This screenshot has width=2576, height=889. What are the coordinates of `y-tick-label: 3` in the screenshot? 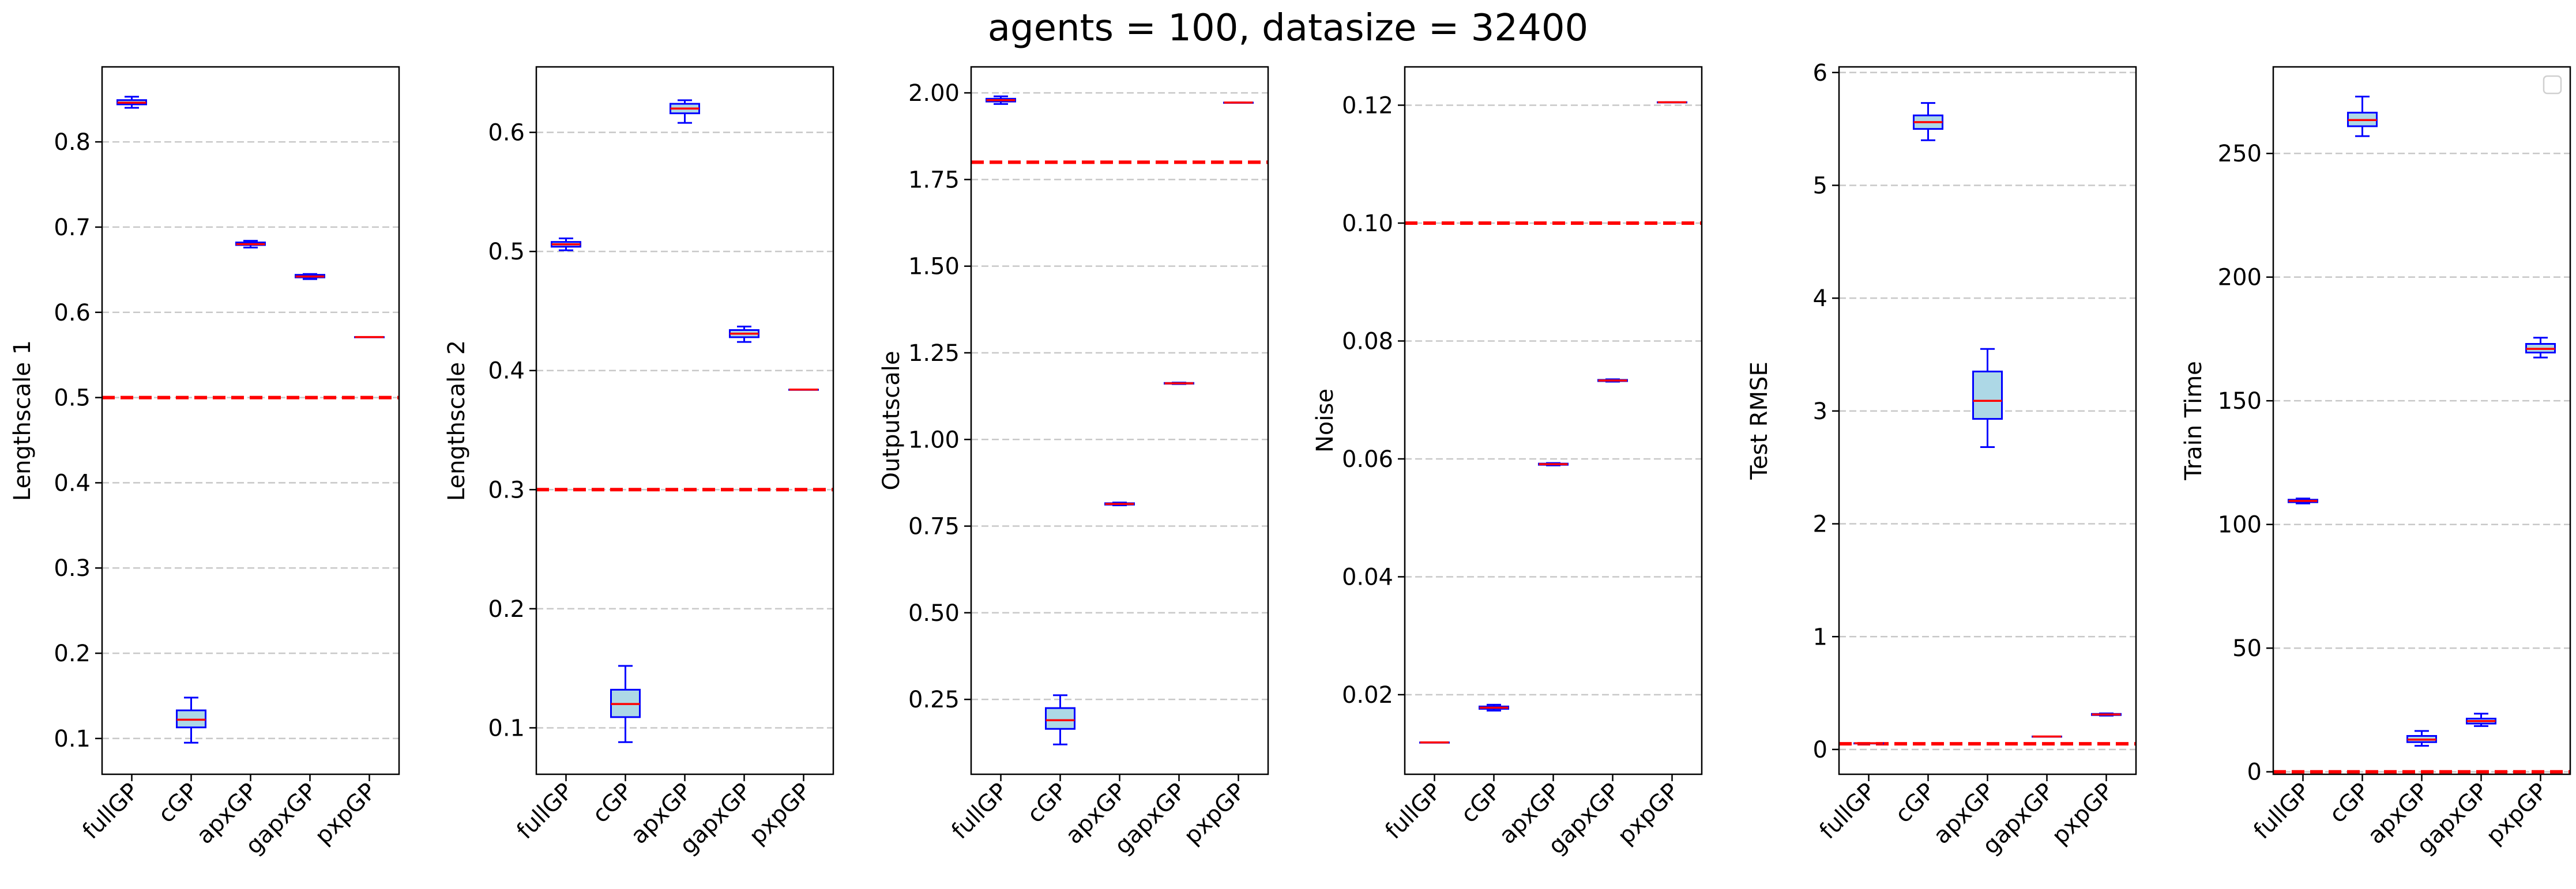 It's located at (1820, 411).